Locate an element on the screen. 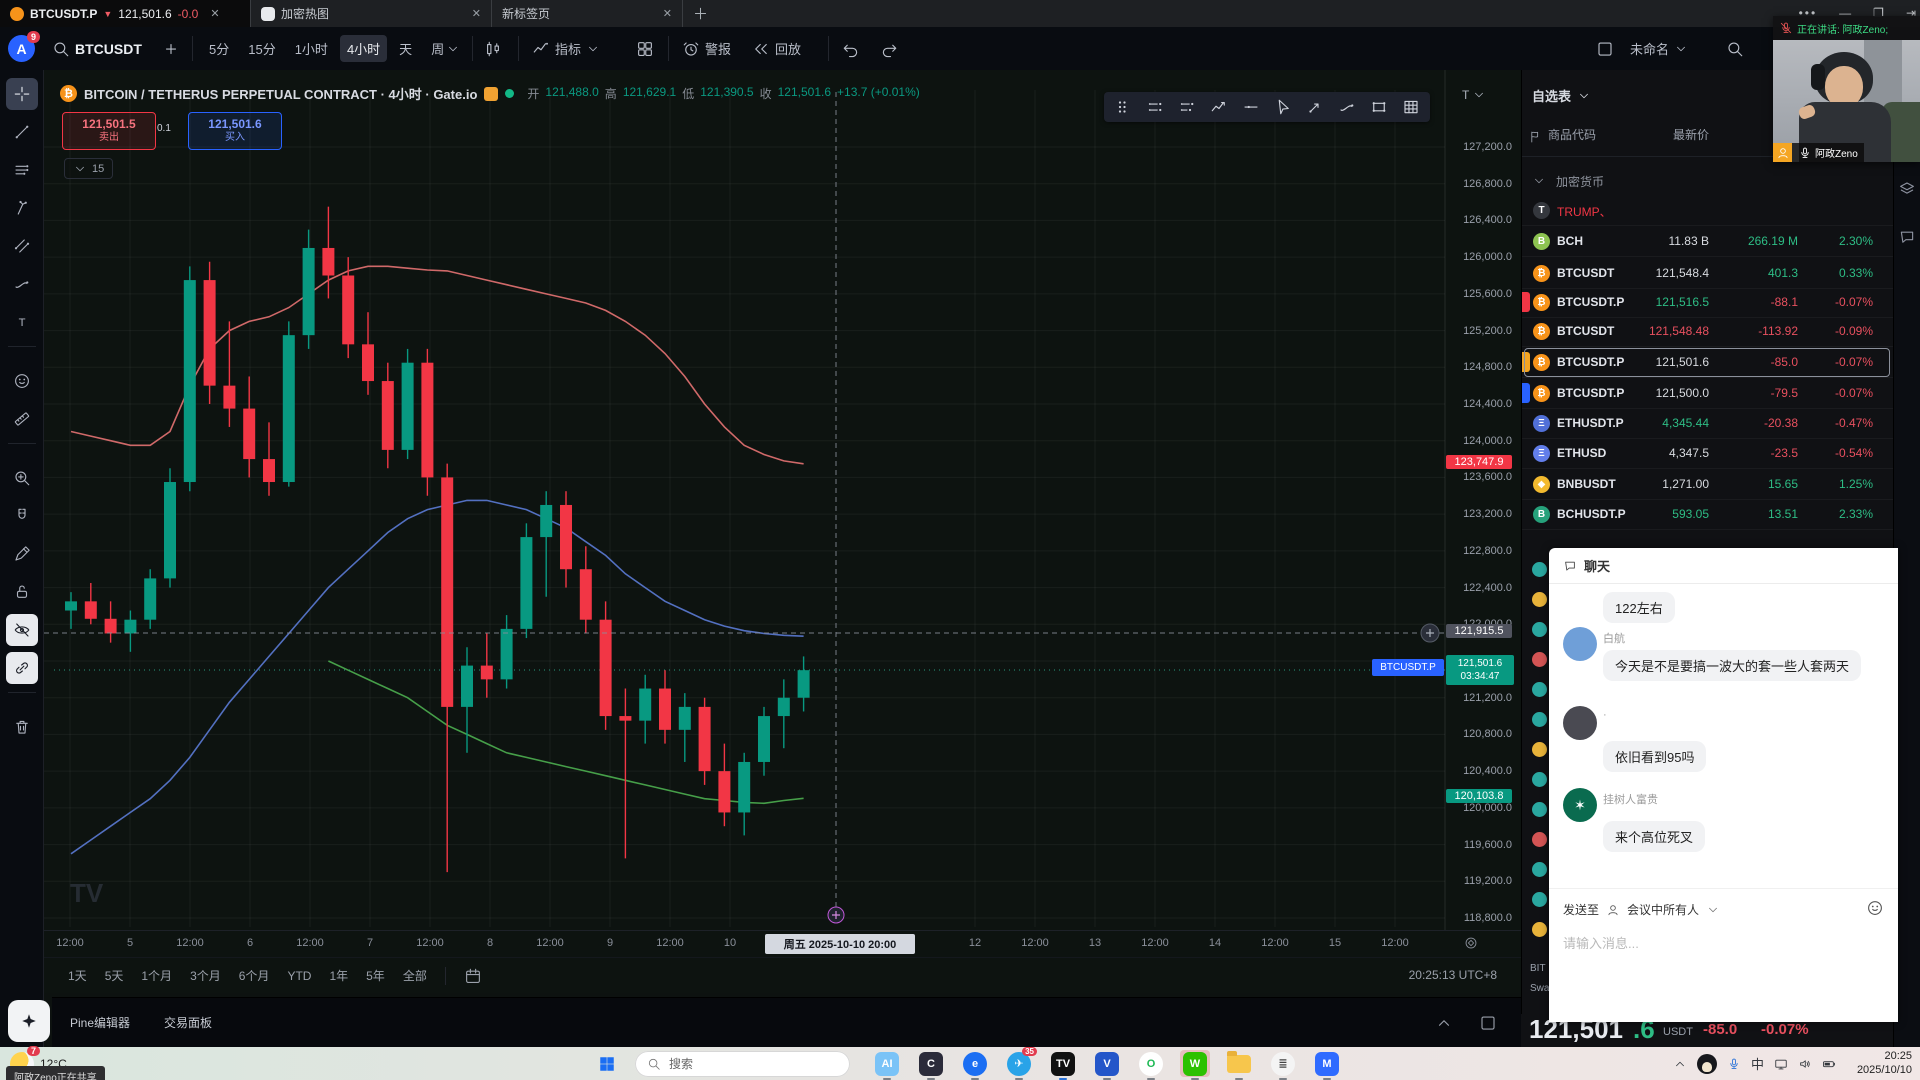 The height and width of the screenshot is (1080, 1920). range-6个月: 6个月 is located at coordinates (254, 976).